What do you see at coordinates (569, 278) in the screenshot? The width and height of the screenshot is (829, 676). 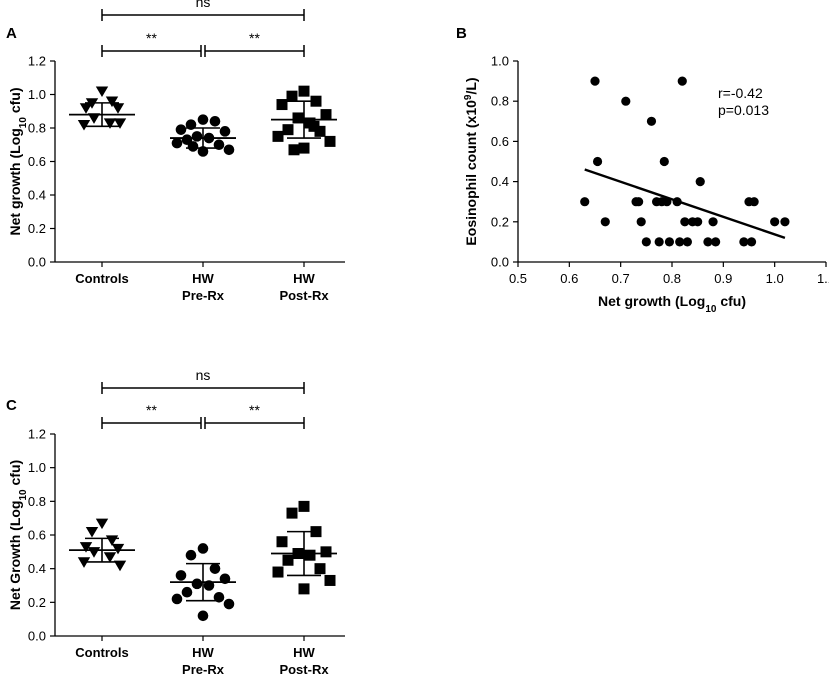 I see `x-tick-label: 0.6` at bounding box center [569, 278].